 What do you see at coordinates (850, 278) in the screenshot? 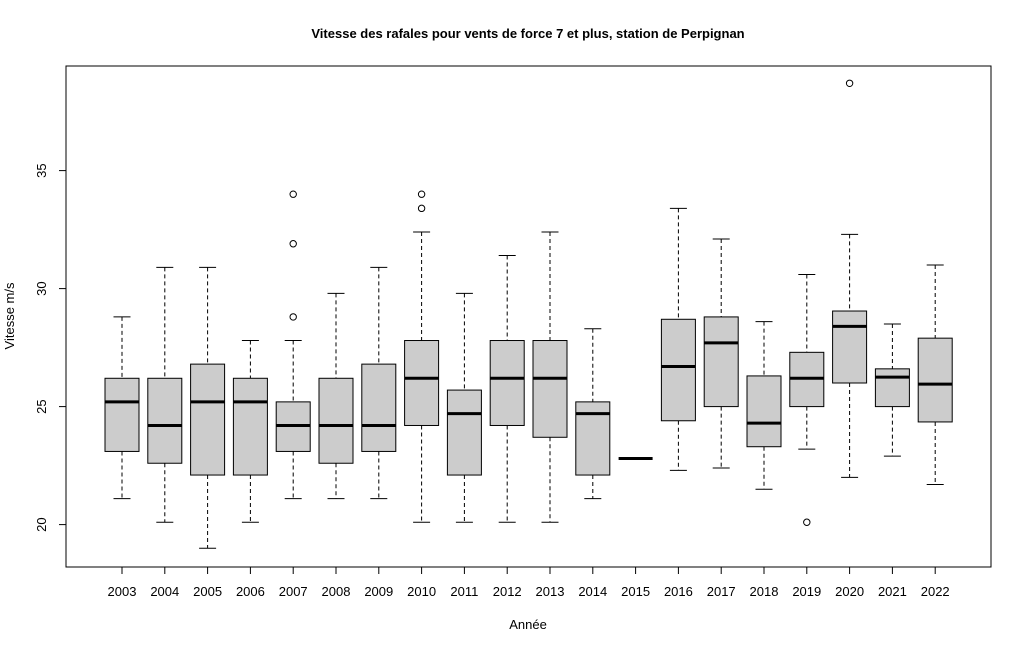
I see `box-2020` at bounding box center [850, 278].